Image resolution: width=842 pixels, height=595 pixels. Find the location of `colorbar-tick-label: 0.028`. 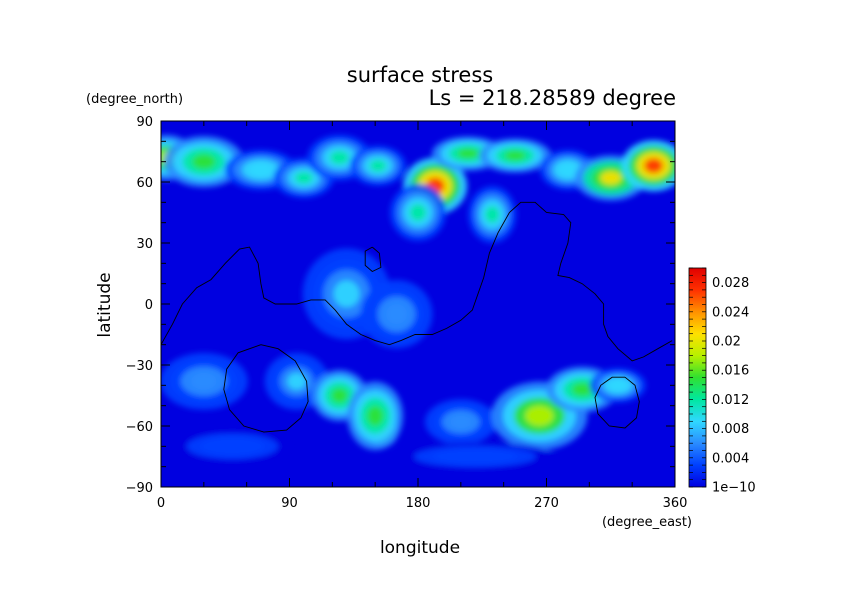

colorbar-tick-label: 0.028 is located at coordinates (730, 283).